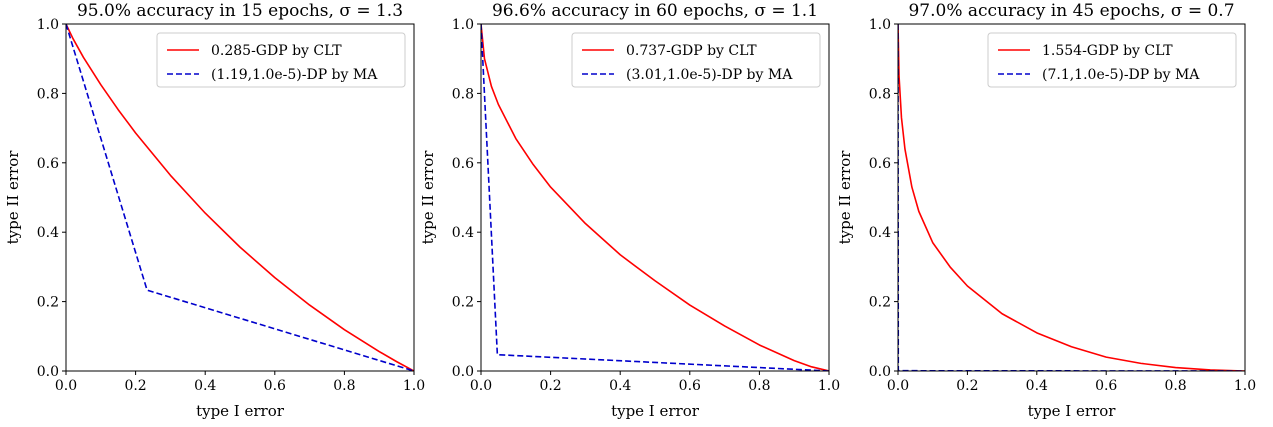 This screenshot has height=427, width=1273. I want to click on chart-title: 97.0% accuracy in 45 epochs, σ = 0.7, so click(1071, 11).